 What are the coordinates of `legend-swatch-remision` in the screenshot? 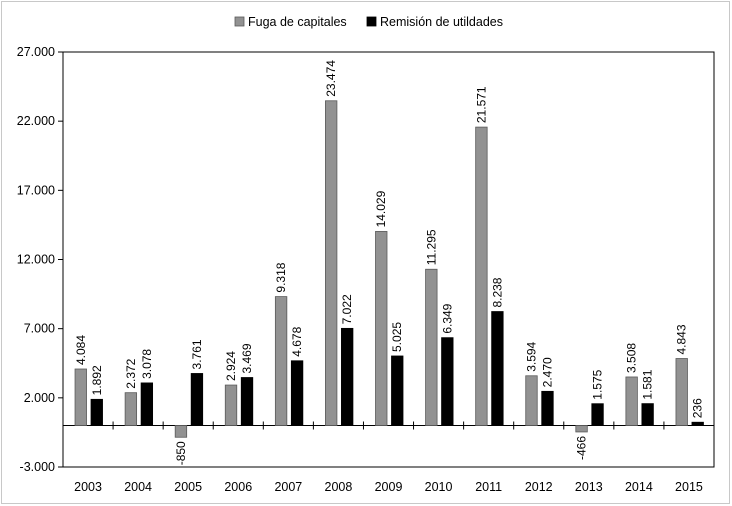 It's located at (371, 21).